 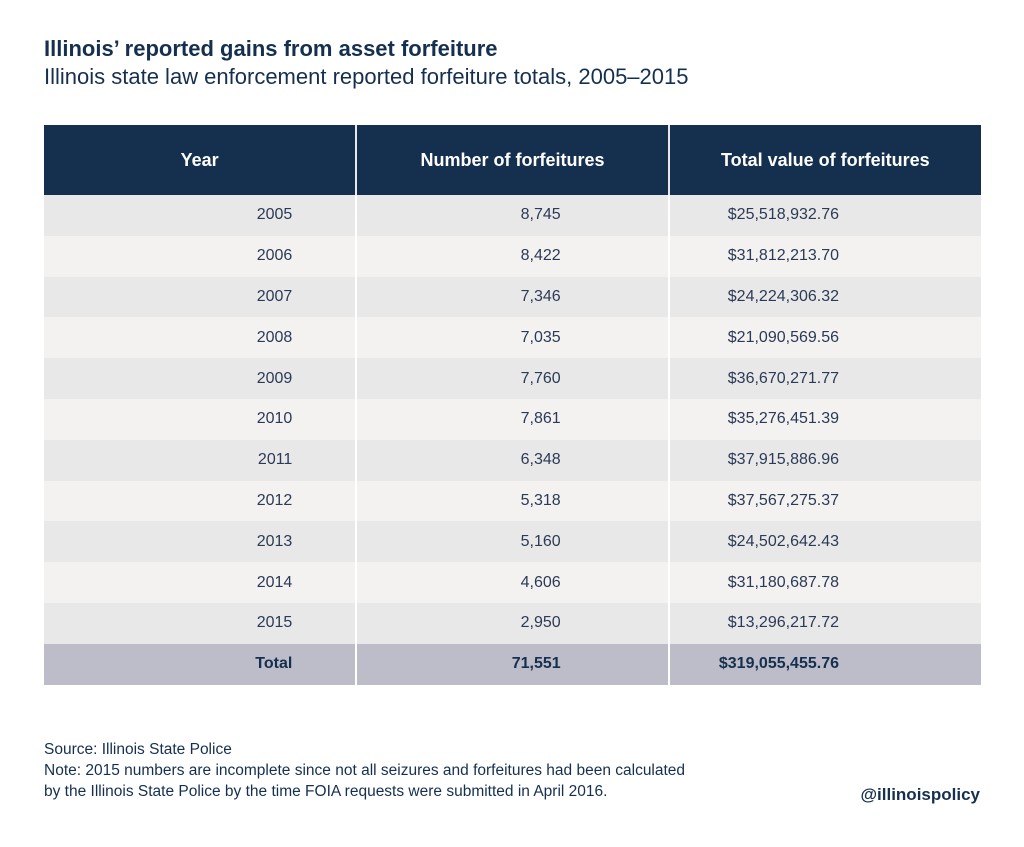 I want to click on value-cell: $31,180,687.78, so click(x=824, y=582).